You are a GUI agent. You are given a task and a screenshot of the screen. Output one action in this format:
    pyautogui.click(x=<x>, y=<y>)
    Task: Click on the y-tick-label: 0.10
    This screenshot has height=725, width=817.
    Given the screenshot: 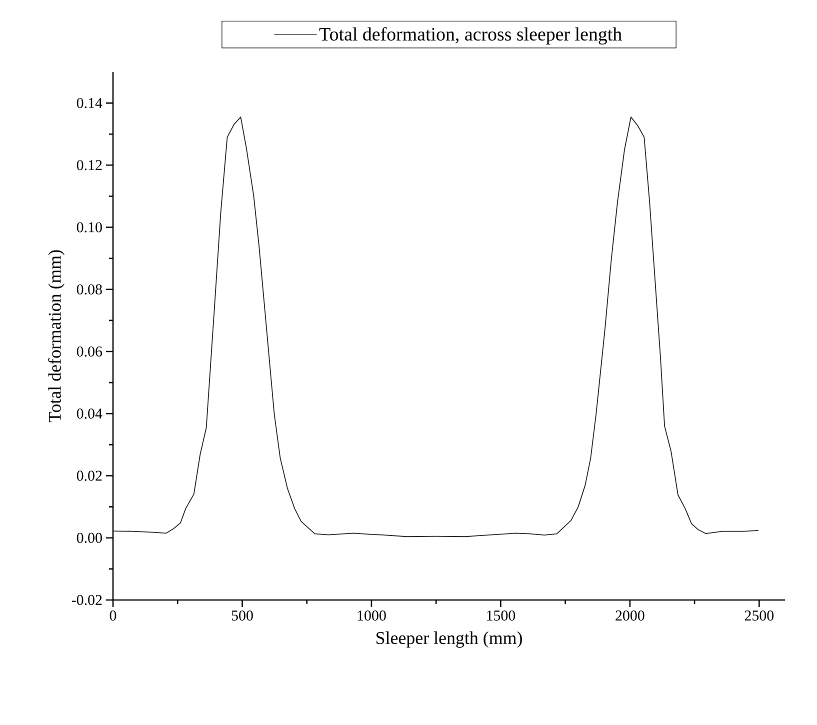 What is the action you would take?
    pyautogui.click(x=89, y=227)
    